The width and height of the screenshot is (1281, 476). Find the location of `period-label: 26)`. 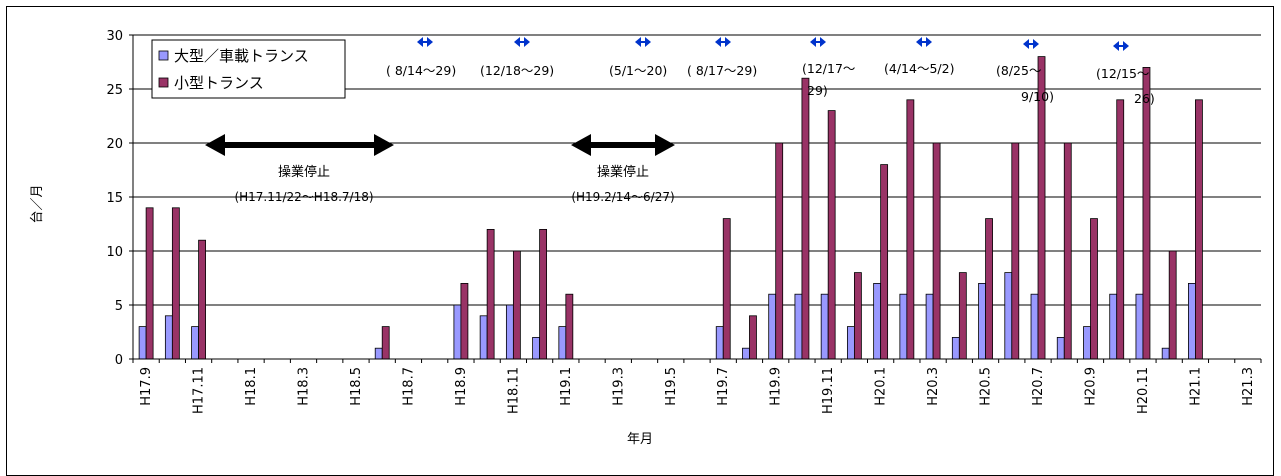

period-label: 26) is located at coordinates (1144, 98).